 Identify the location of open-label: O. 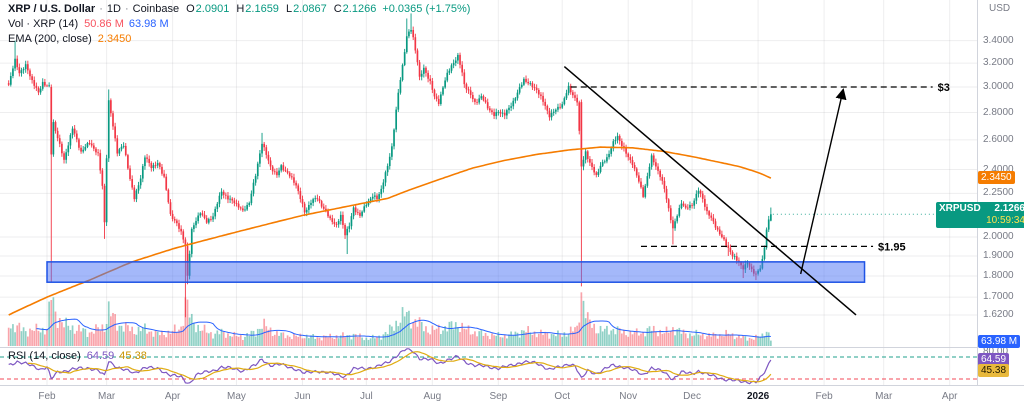
(190, 9).